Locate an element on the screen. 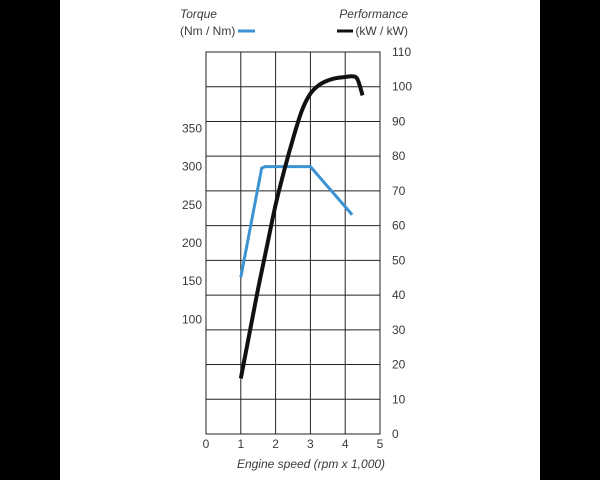 The width and height of the screenshot is (600, 480). right-tick-label: 110 is located at coordinates (401, 52).